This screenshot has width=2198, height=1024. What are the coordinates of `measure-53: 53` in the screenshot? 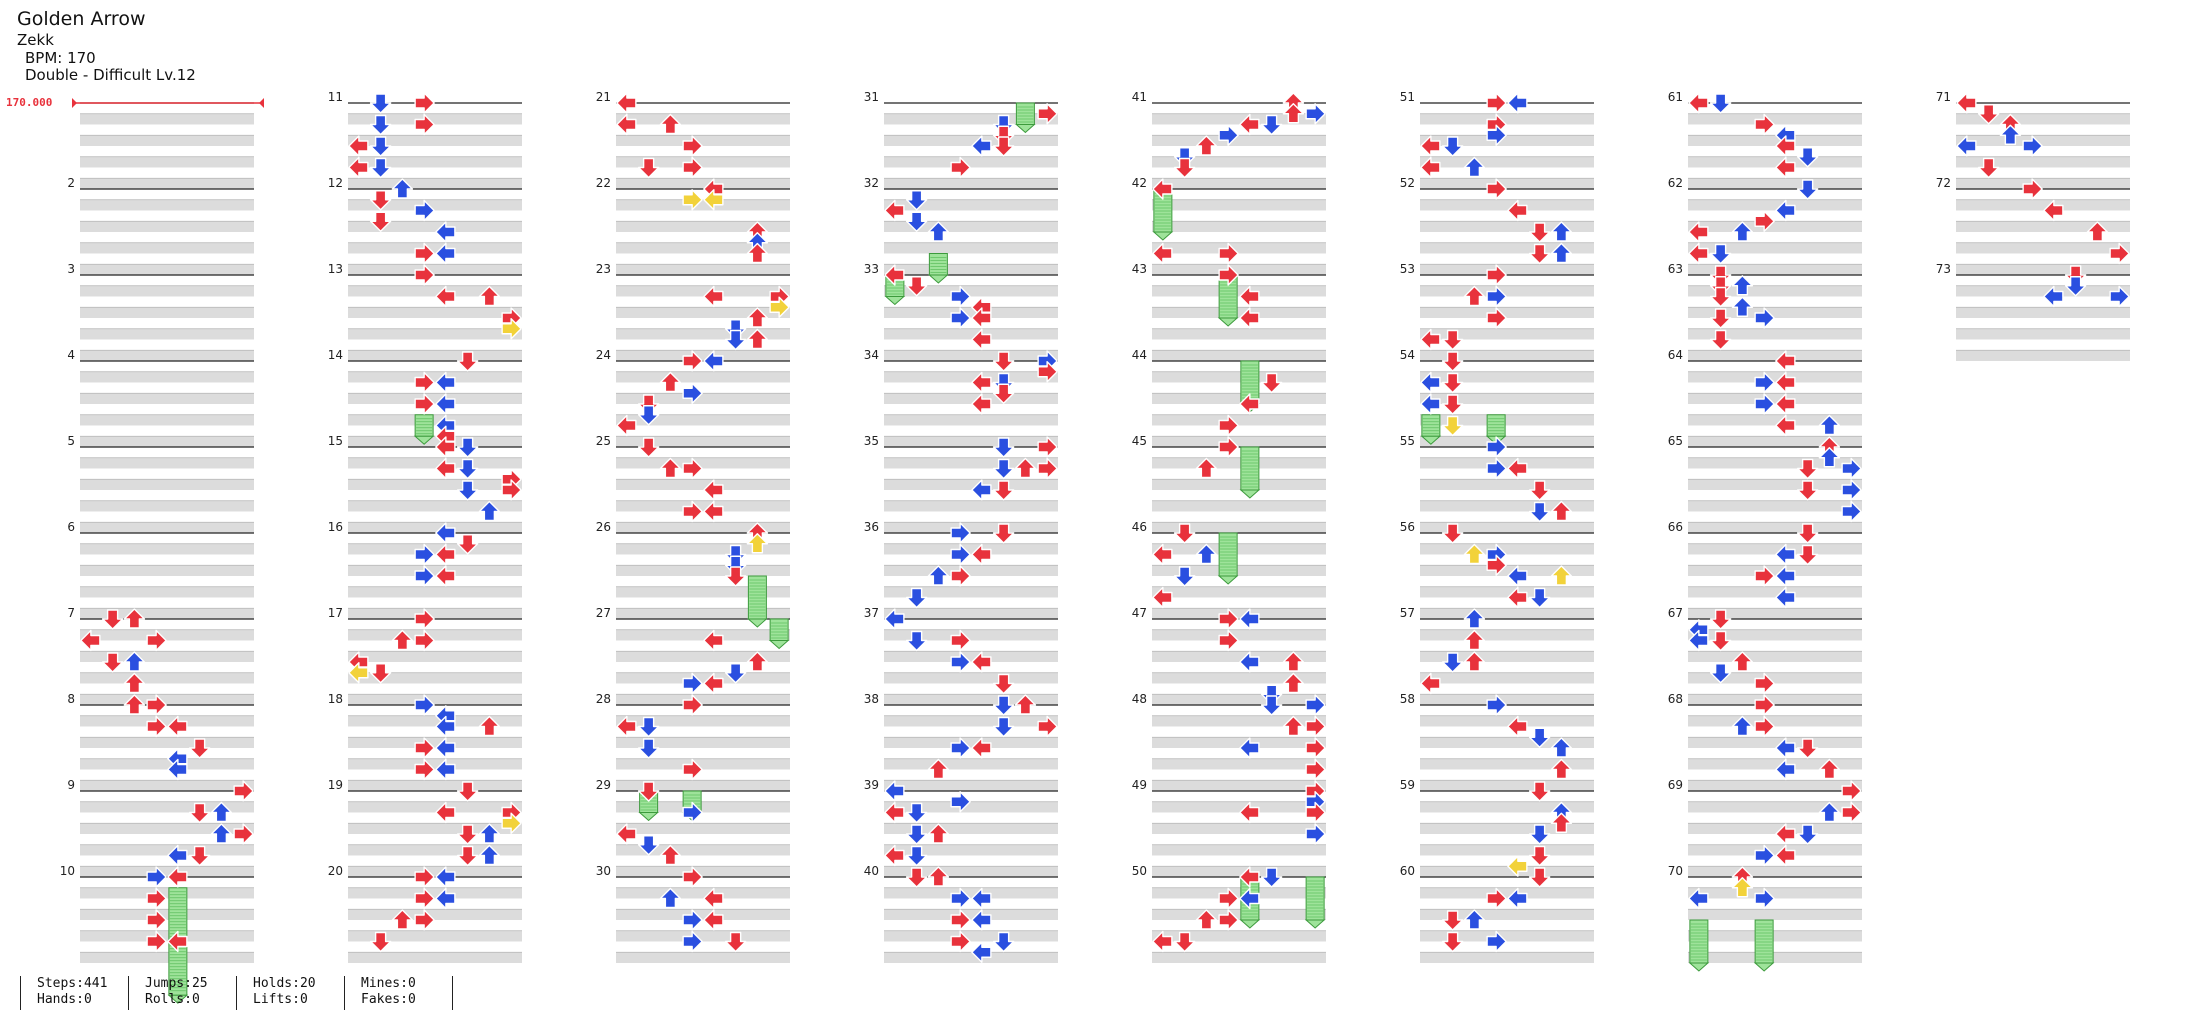 It's located at (1497, 311).